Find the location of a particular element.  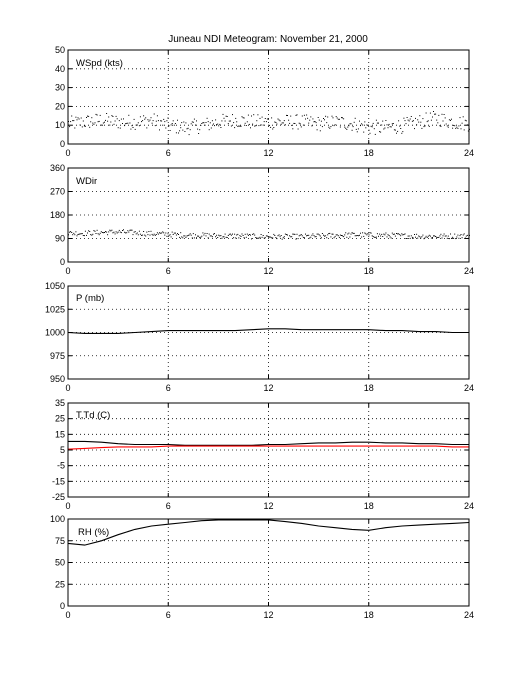

x-tick-label: 0 is located at coordinates (67, 271).